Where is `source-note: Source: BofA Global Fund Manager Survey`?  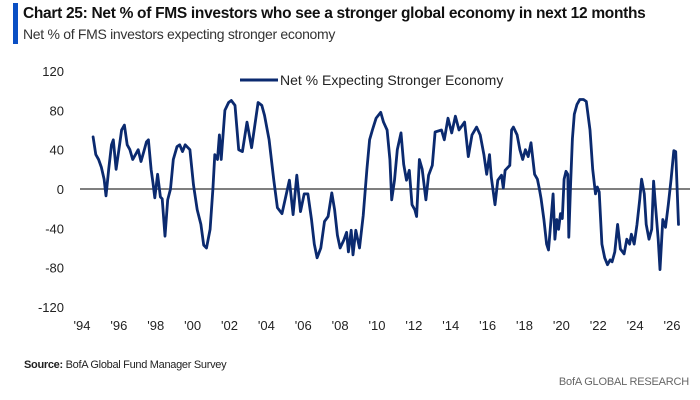
source-note: Source: BofA Global Fund Manager Survey is located at coordinates (125, 365).